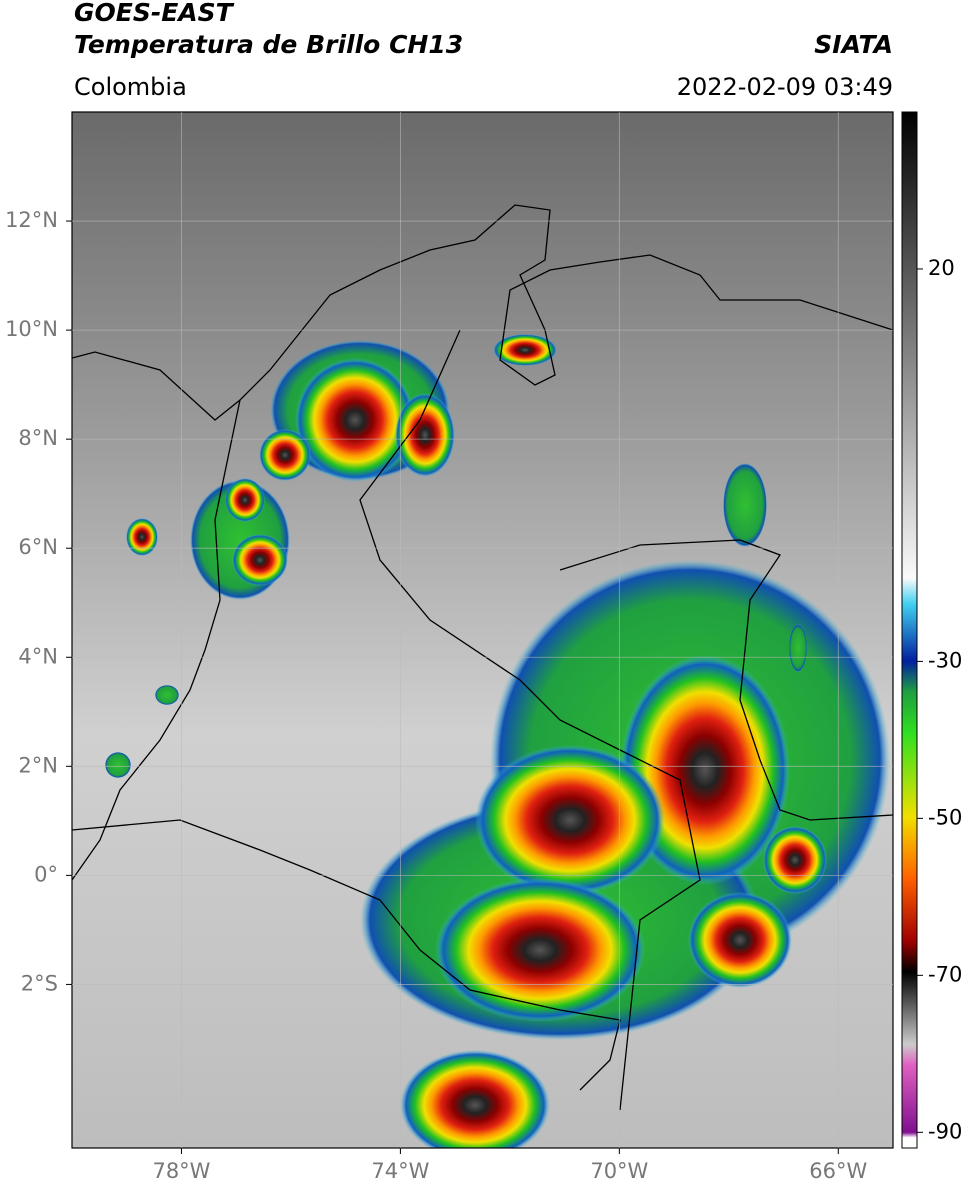  Describe the element at coordinates (154, 13) in the screenshot. I see `title: GOES-EAST` at that location.